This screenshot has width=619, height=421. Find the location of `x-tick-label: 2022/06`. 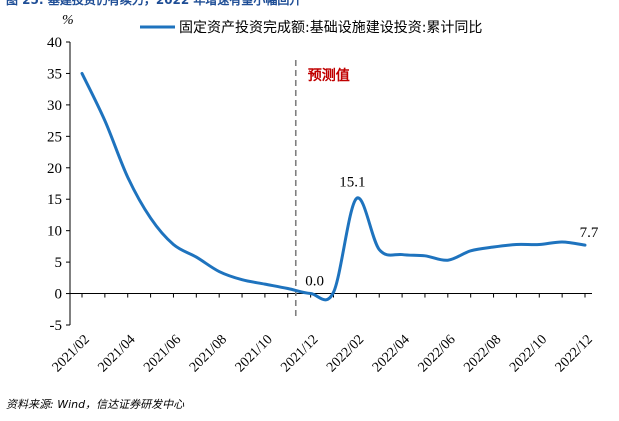

x-tick-label: 2022/06 is located at coordinates (437, 353).